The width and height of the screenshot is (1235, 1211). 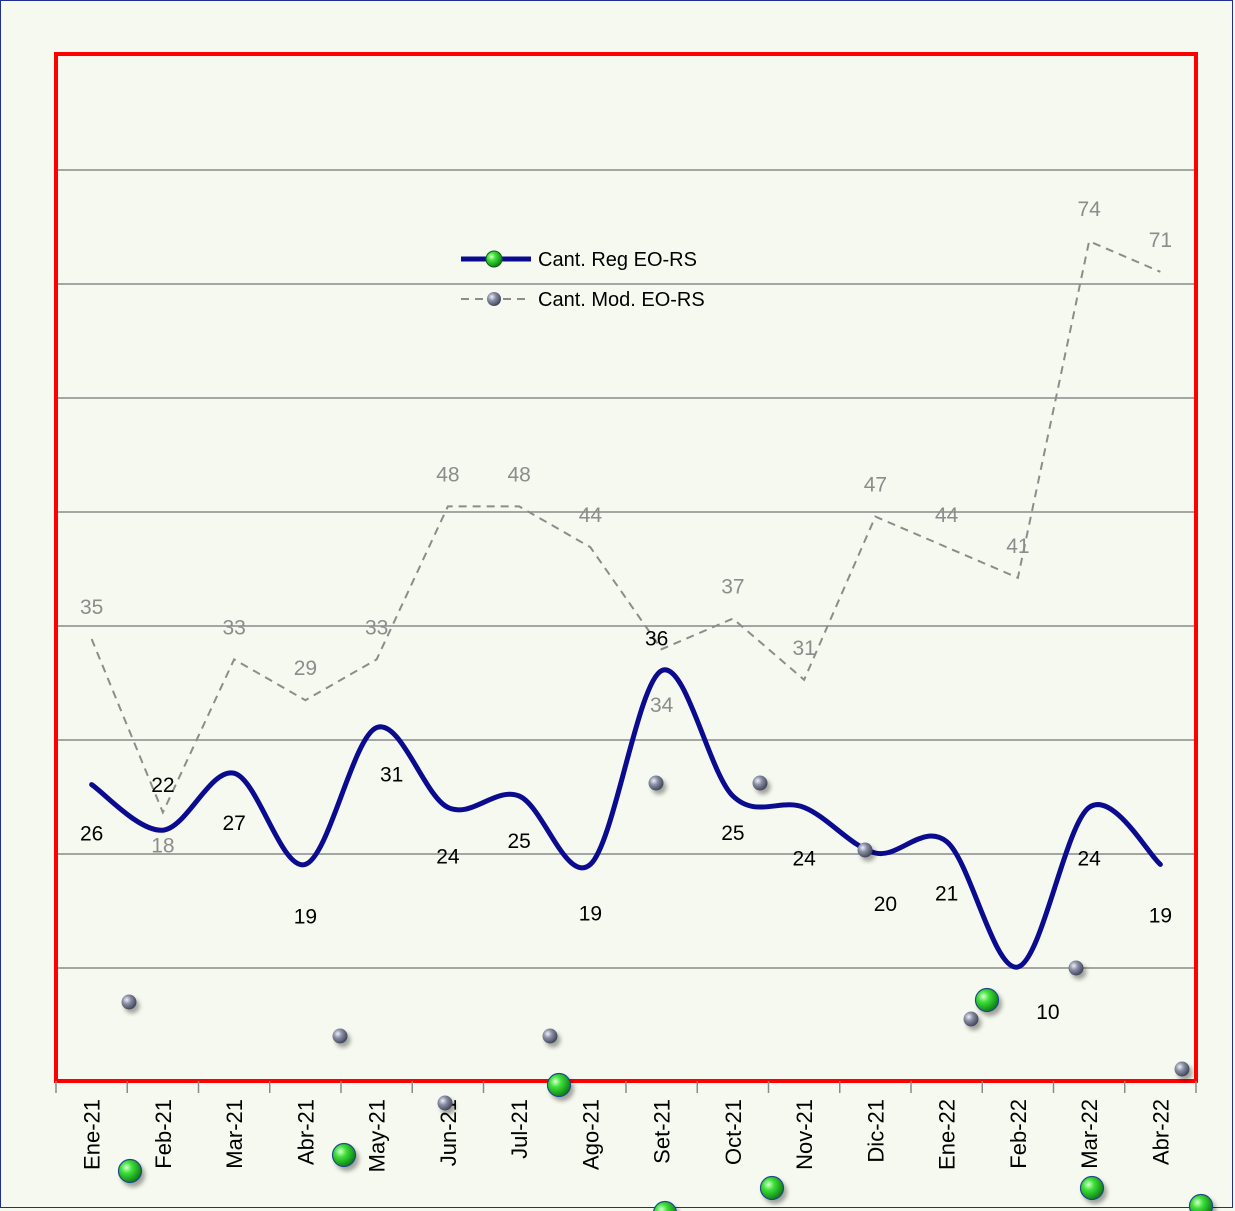 What do you see at coordinates (875, 485) in the screenshot?
I see `mod-data-label: 47` at bounding box center [875, 485].